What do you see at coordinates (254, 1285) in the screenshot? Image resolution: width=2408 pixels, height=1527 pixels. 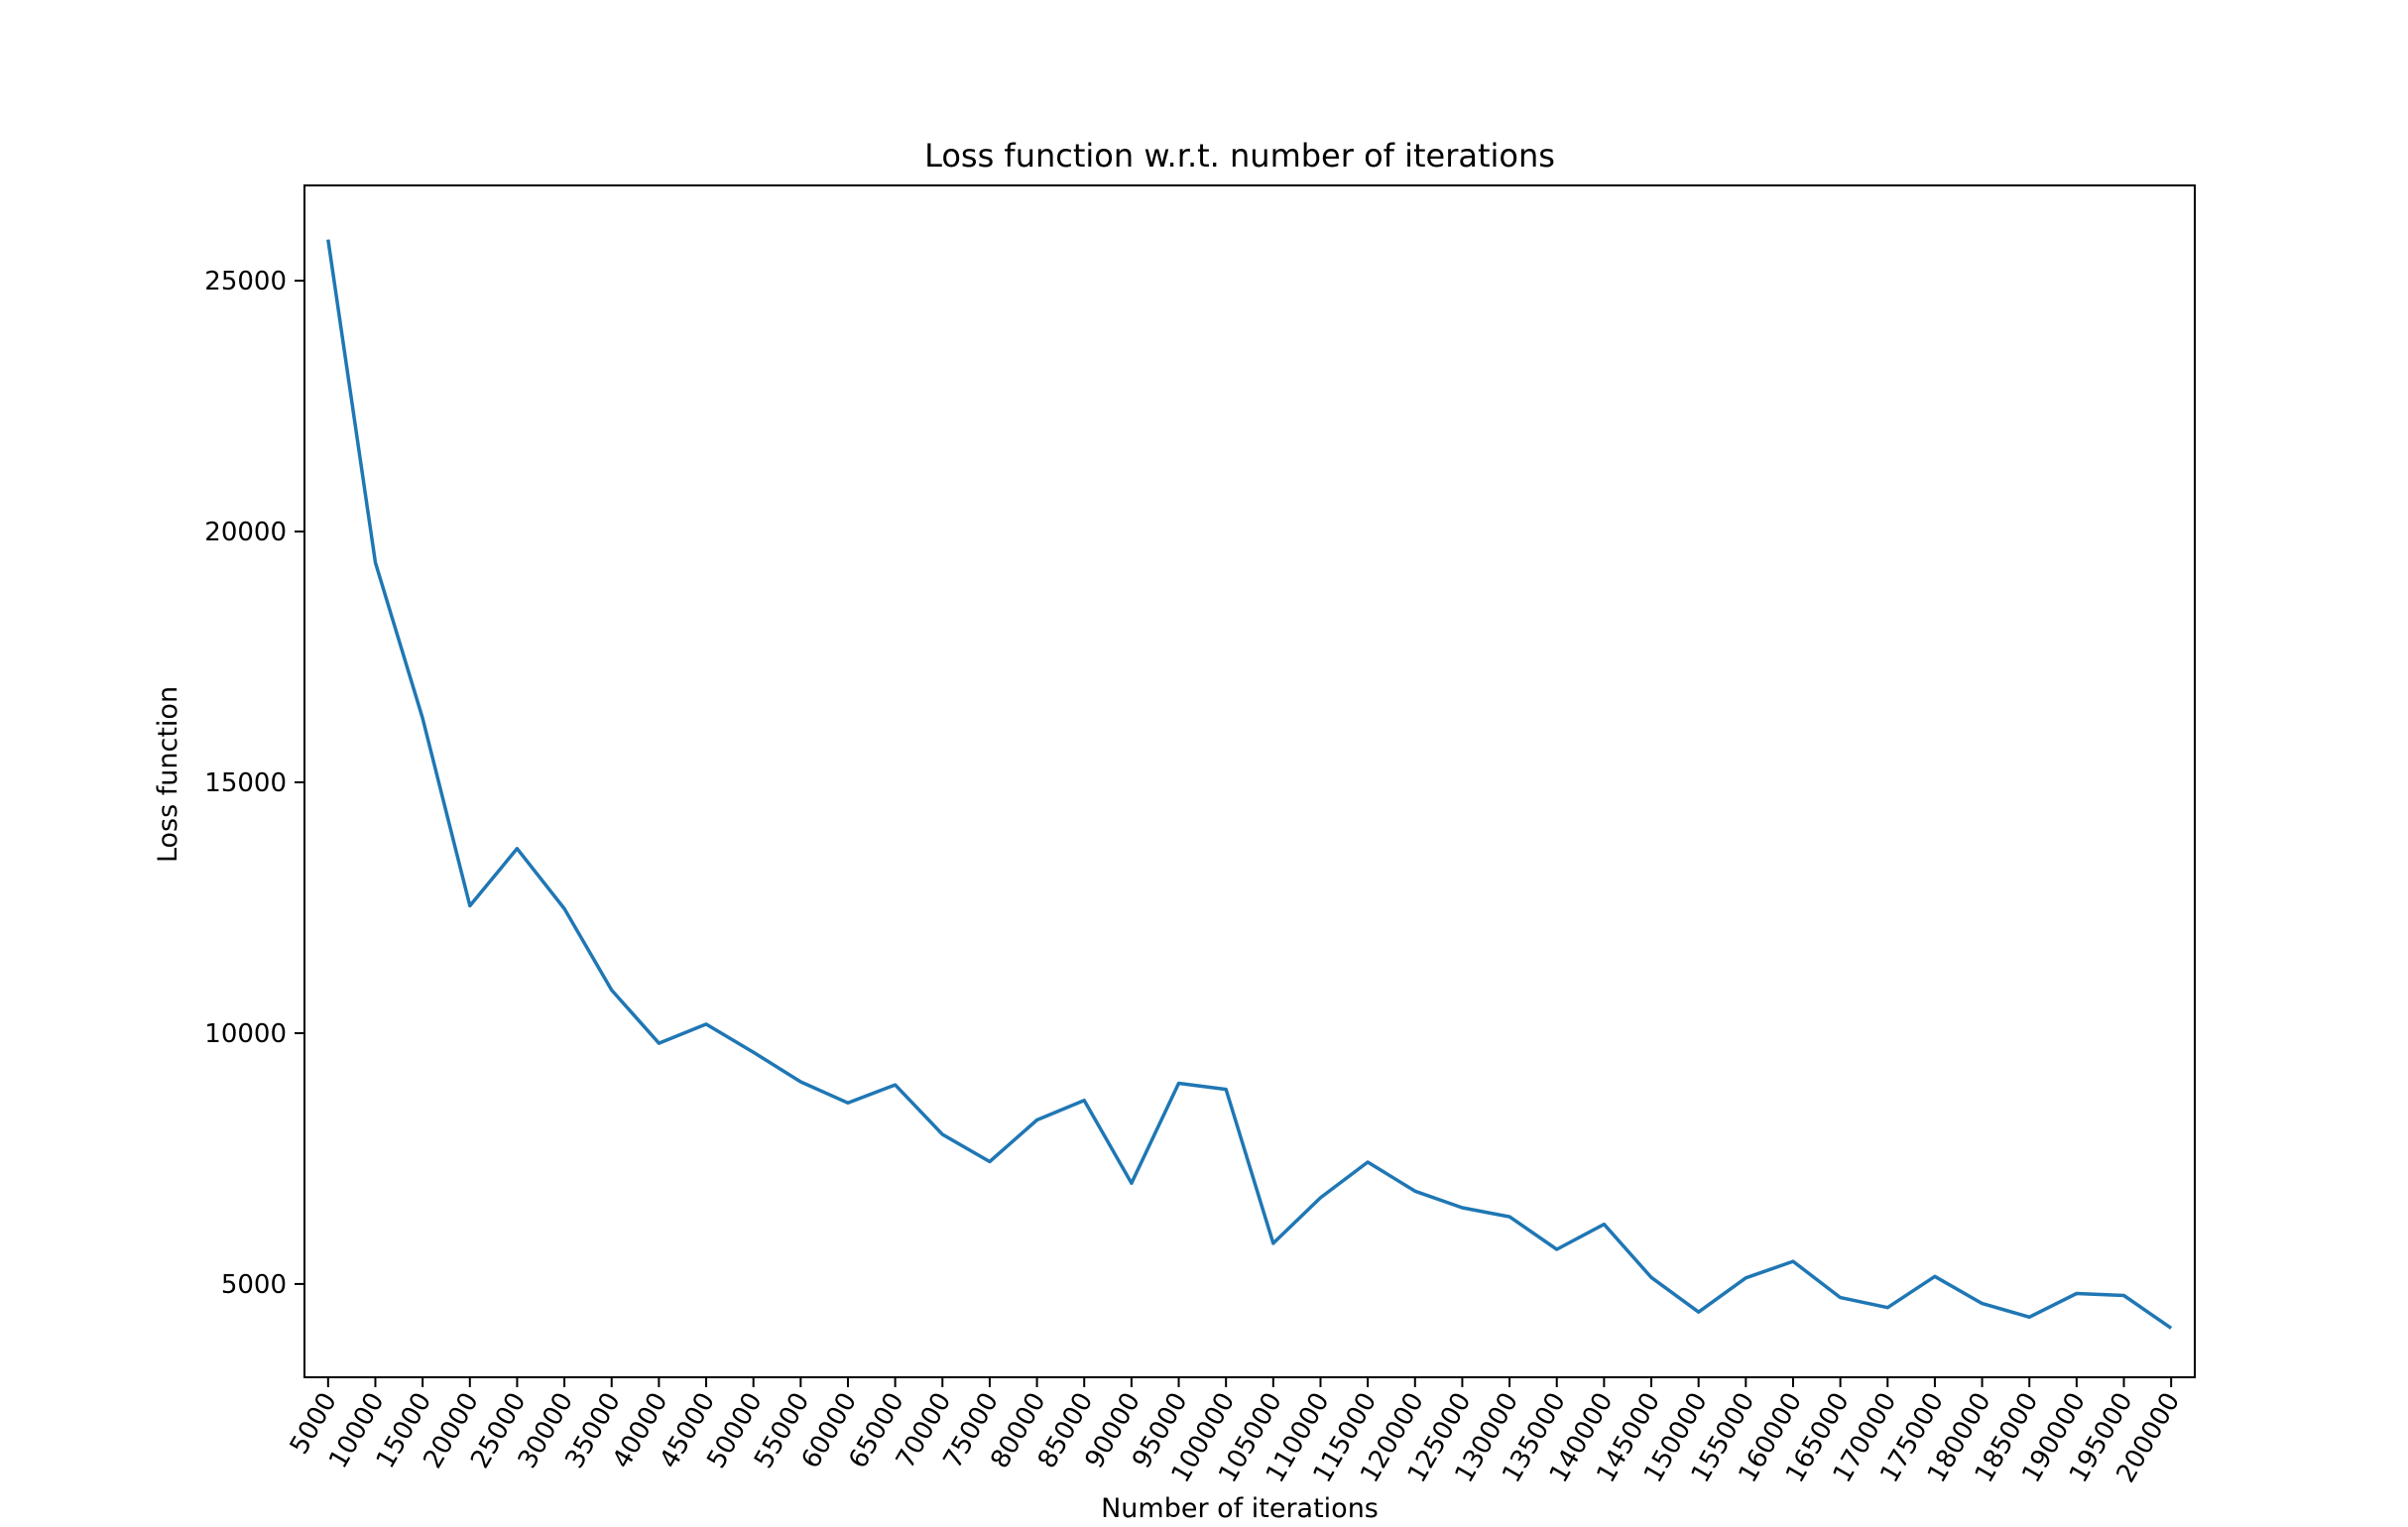 I see `y-tick-label: 5000` at bounding box center [254, 1285].